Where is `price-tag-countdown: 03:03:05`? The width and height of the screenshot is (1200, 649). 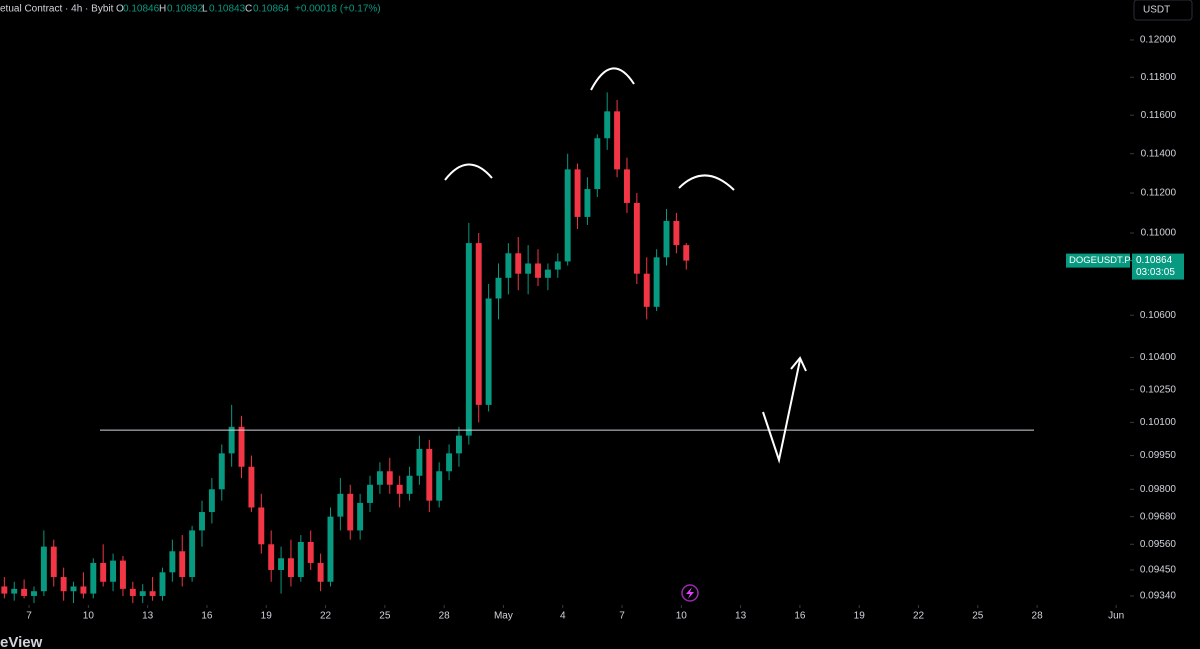 price-tag-countdown: 03:03:05 is located at coordinates (1155, 272).